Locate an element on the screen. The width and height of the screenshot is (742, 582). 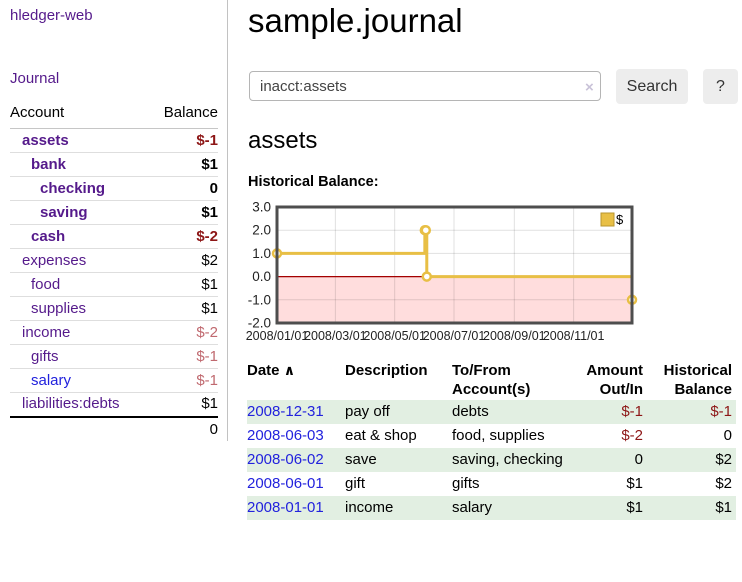
transaction-row: 2008-06-03 eat & shop food, supplies $-2 0 is located at coordinates (491, 436).